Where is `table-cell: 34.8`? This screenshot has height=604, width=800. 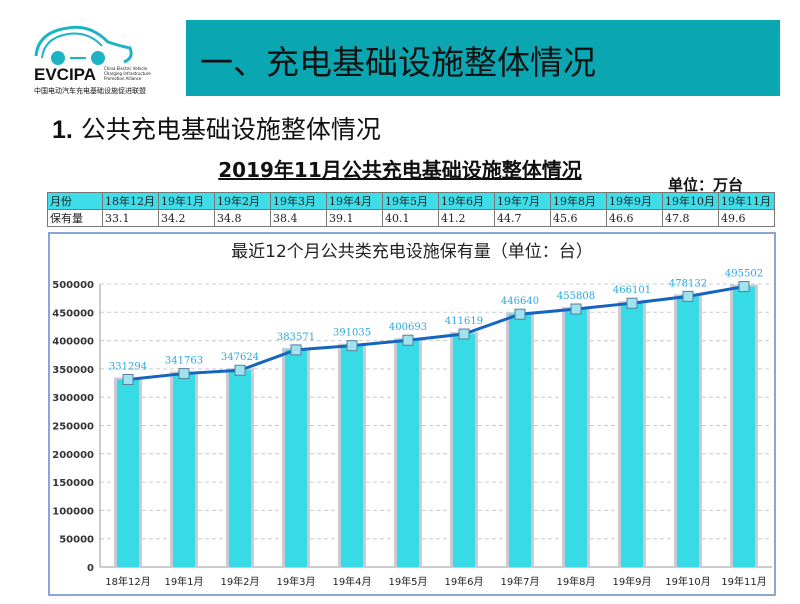 table-cell: 34.8 is located at coordinates (242, 218).